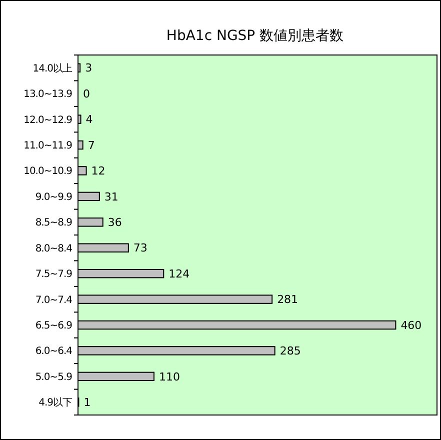  Describe the element at coordinates (287, 299) in the screenshot. I see `data-label: 281` at that location.